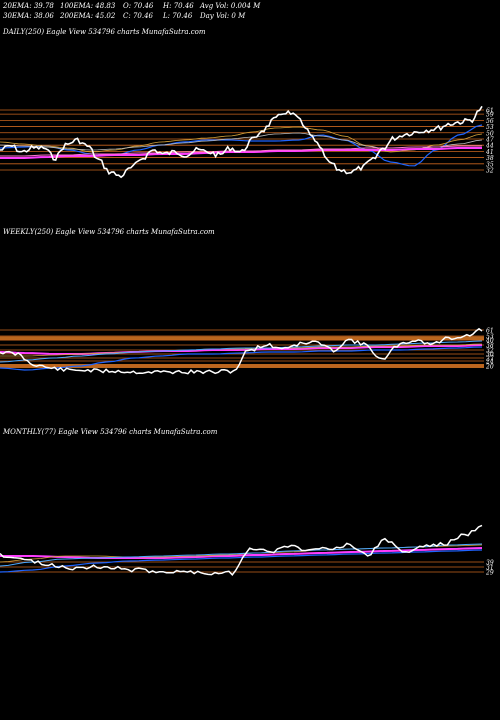  Describe the element at coordinates (490, 355) in the screenshot. I see `weekly-price-level-label: 30` at that location.